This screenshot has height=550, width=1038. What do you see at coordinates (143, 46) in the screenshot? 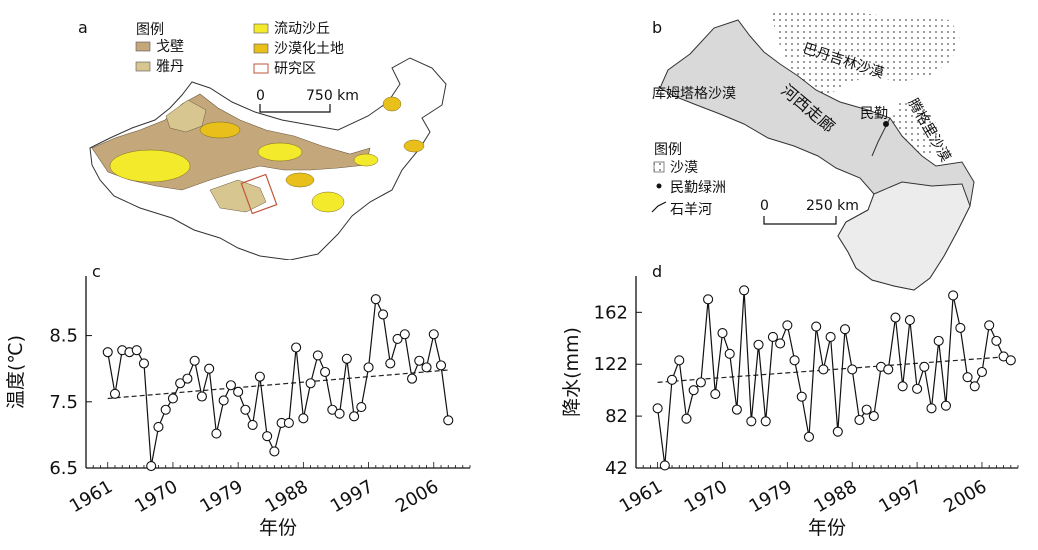
I see `legend-swatch-gobi` at bounding box center [143, 46].